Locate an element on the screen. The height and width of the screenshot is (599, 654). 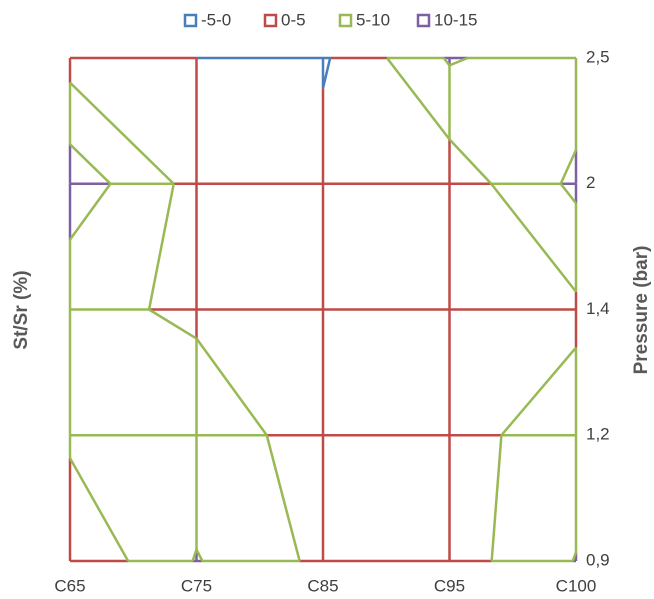
legend-label: -5-0 is located at coordinates (216, 19).